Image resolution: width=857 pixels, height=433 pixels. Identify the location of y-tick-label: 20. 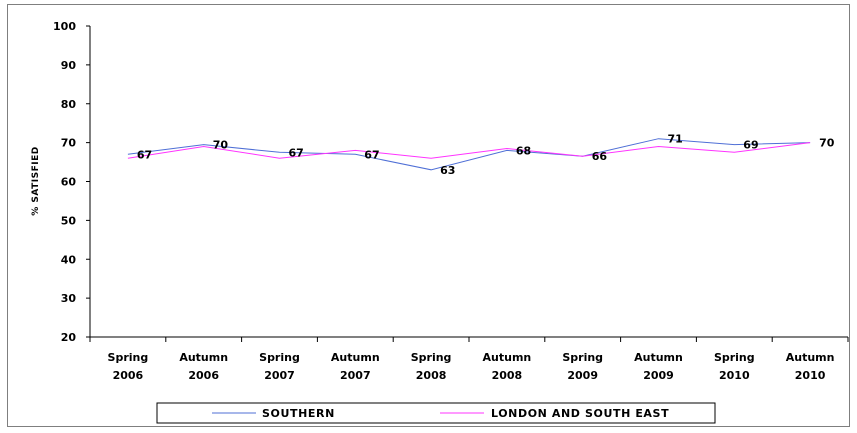
(69, 337).